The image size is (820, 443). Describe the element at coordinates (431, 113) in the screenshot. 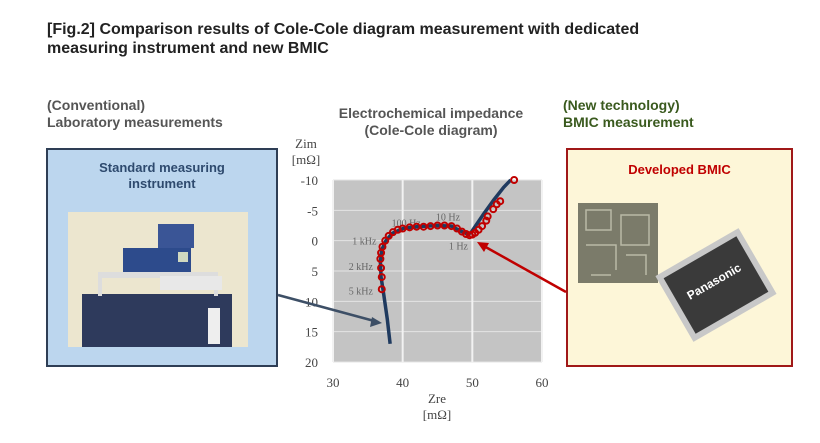

I see `chart-title: Electrochemical impedance` at that location.